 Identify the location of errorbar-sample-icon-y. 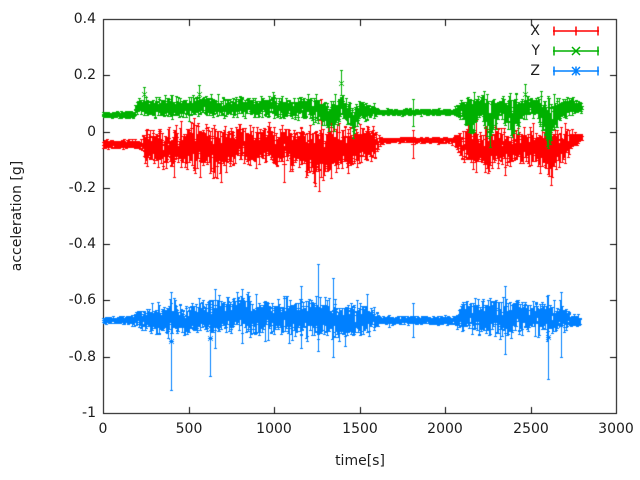
(576, 51).